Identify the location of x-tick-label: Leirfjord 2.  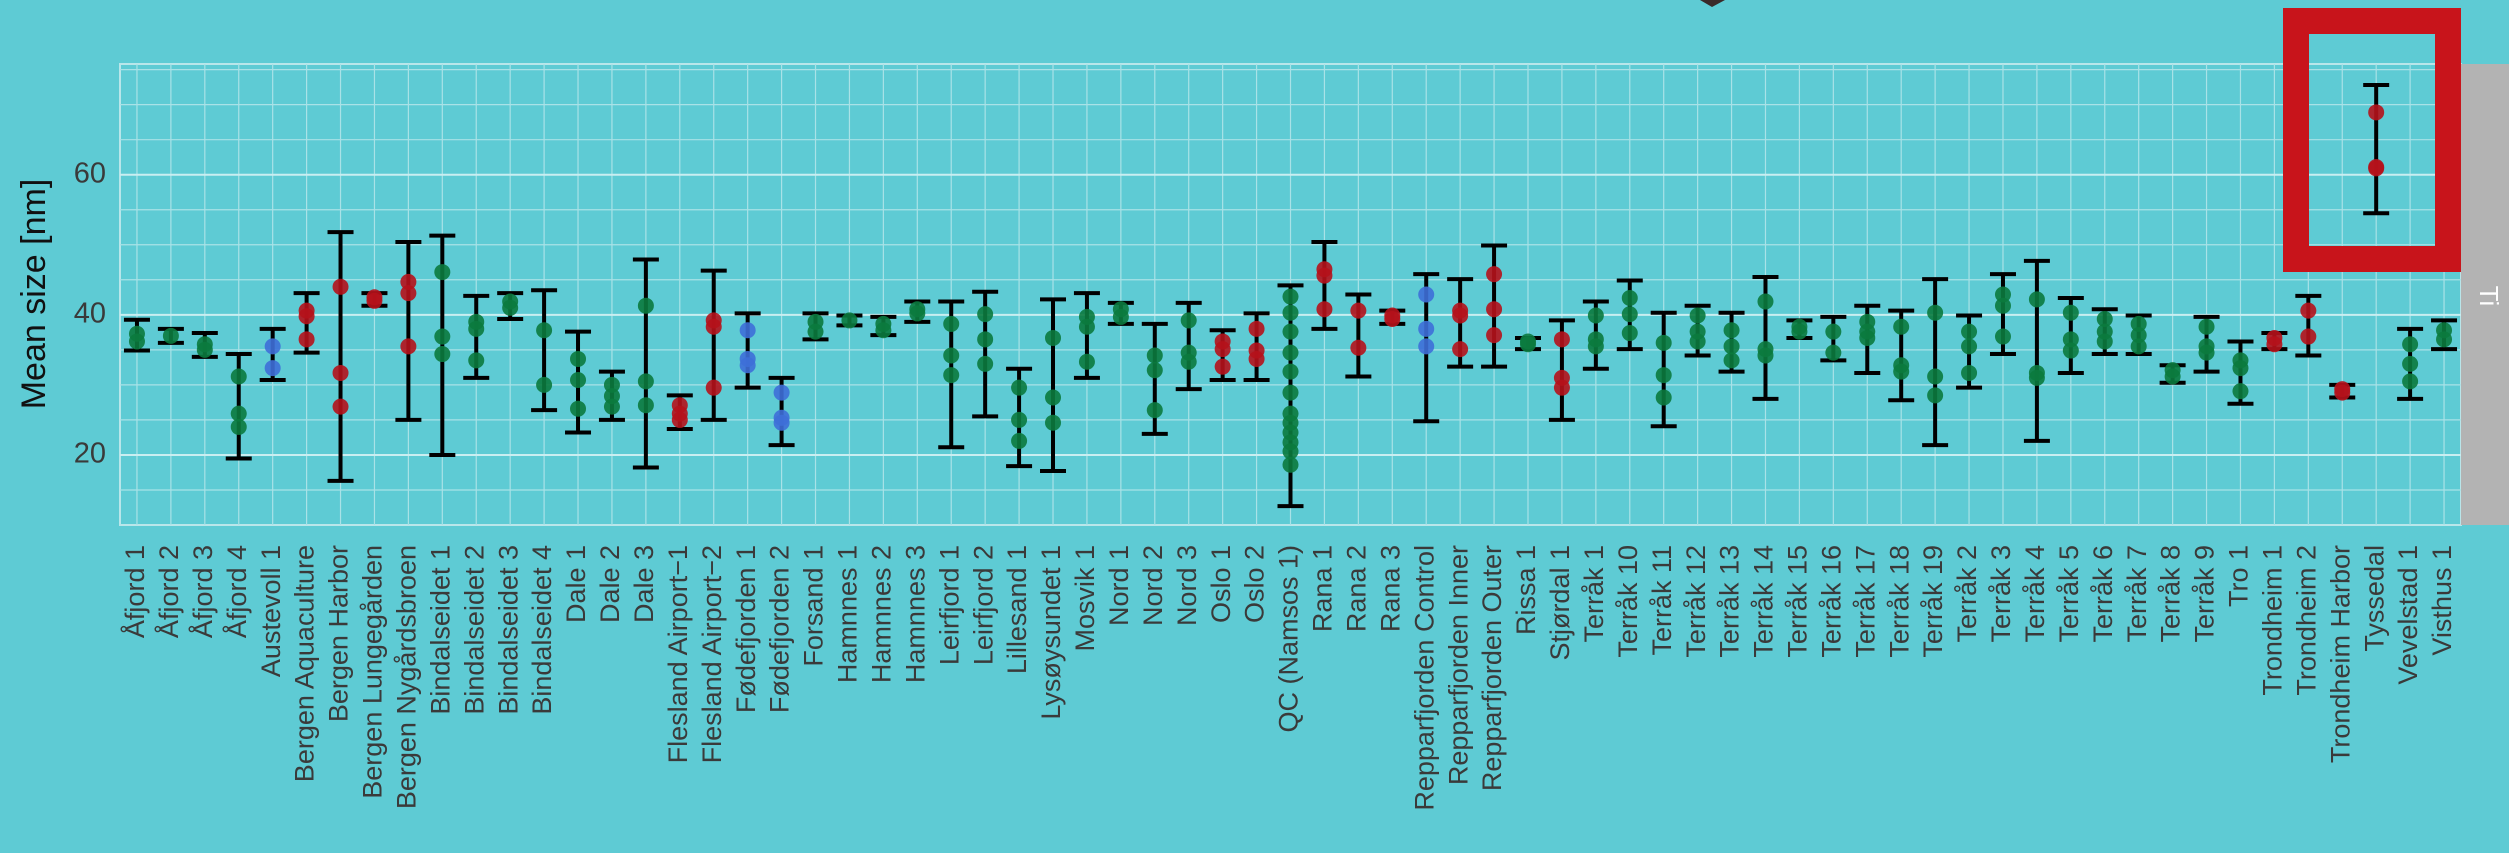
(983, 605).